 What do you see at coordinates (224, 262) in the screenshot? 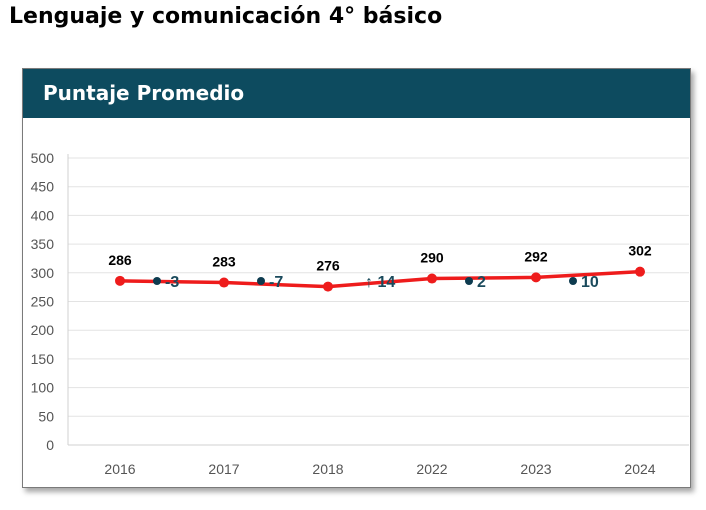
I see `data-label: 283` at bounding box center [224, 262].